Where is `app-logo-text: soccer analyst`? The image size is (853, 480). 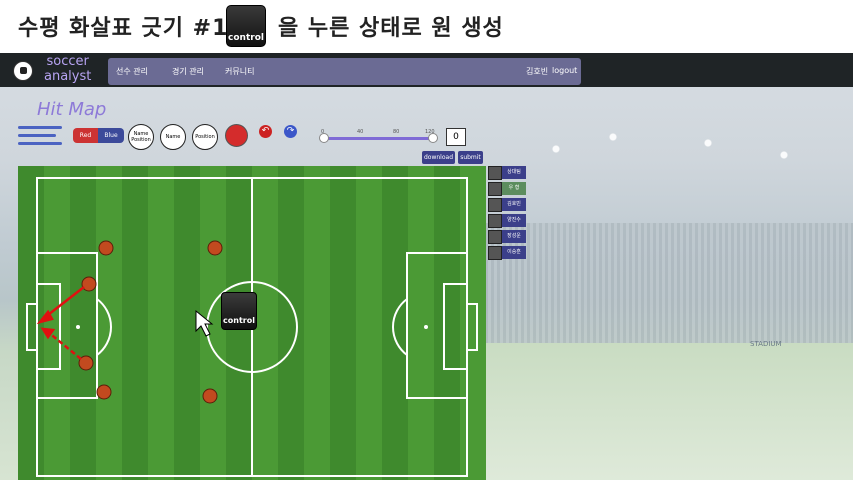
app-logo-text: soccer analyst is located at coordinates (67, 69).